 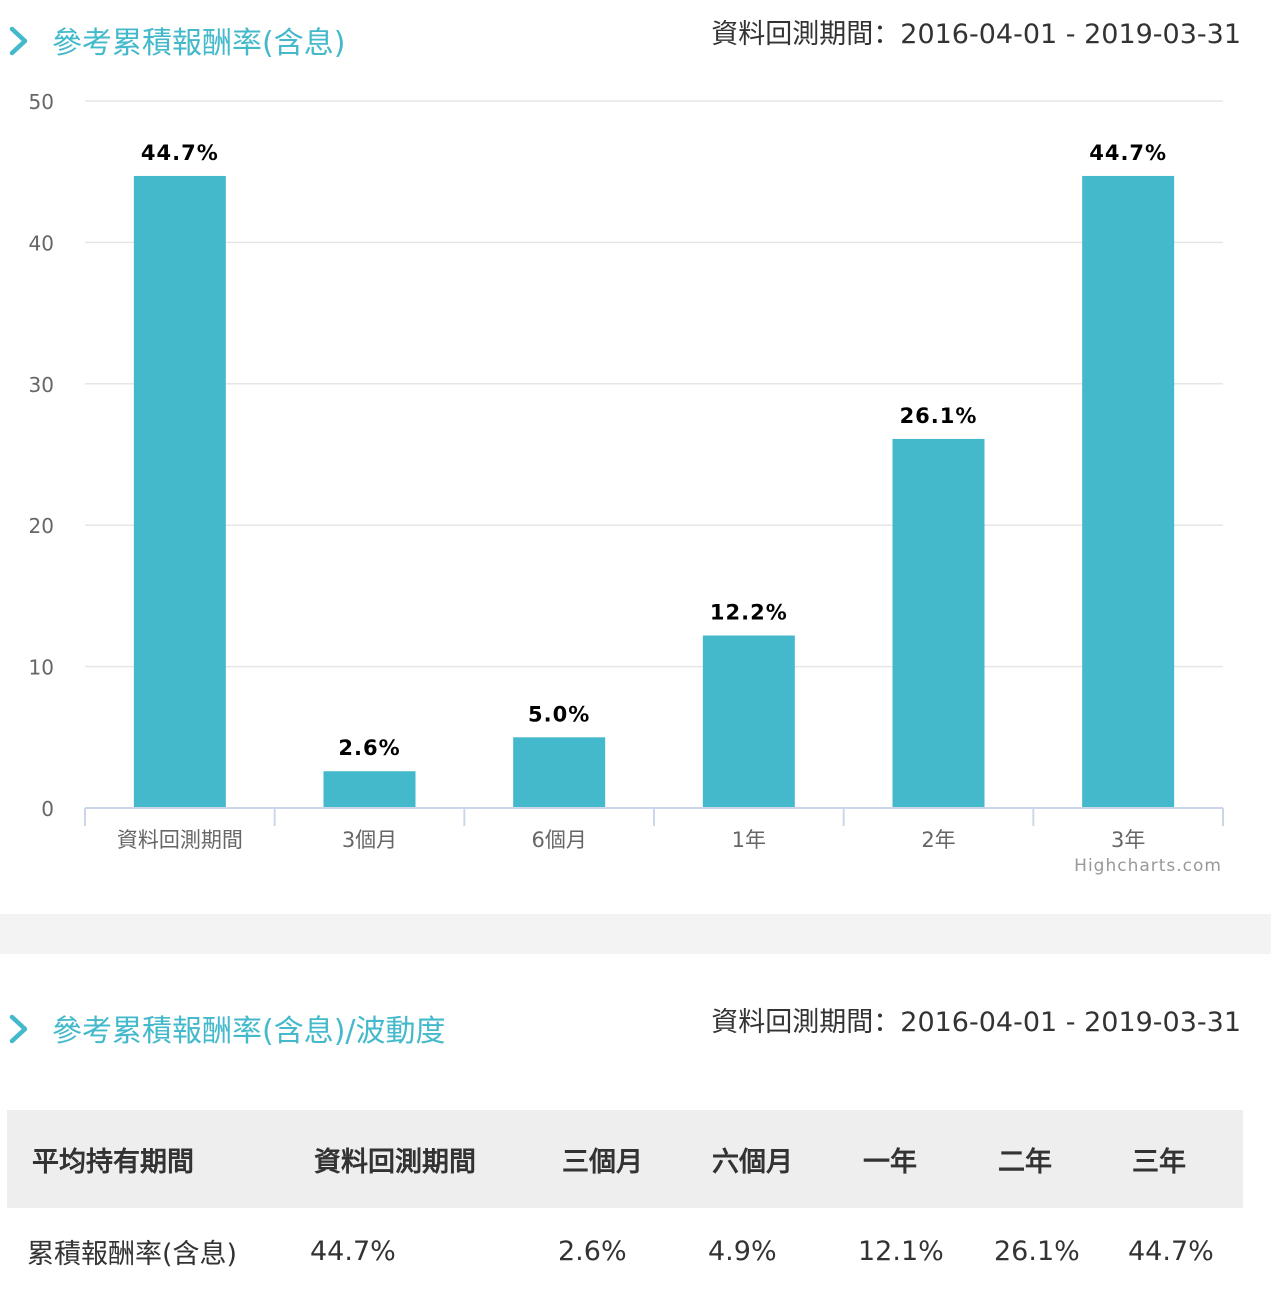 I want to click on y-tick-label: 10, so click(x=41, y=668).